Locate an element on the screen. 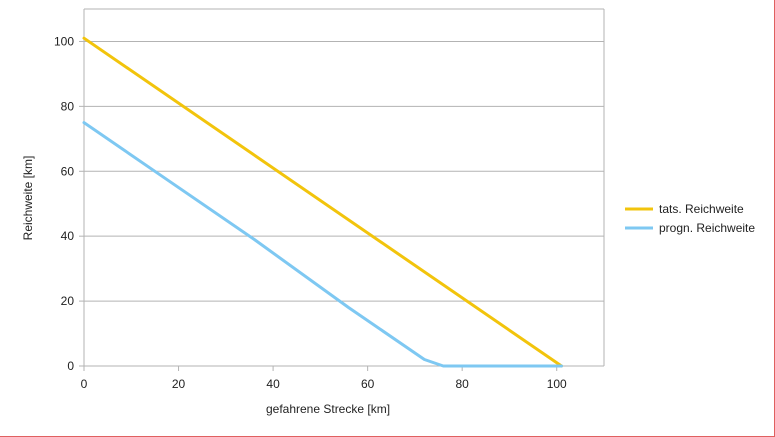  y-tick-label-5: 100 is located at coordinates (64, 41).